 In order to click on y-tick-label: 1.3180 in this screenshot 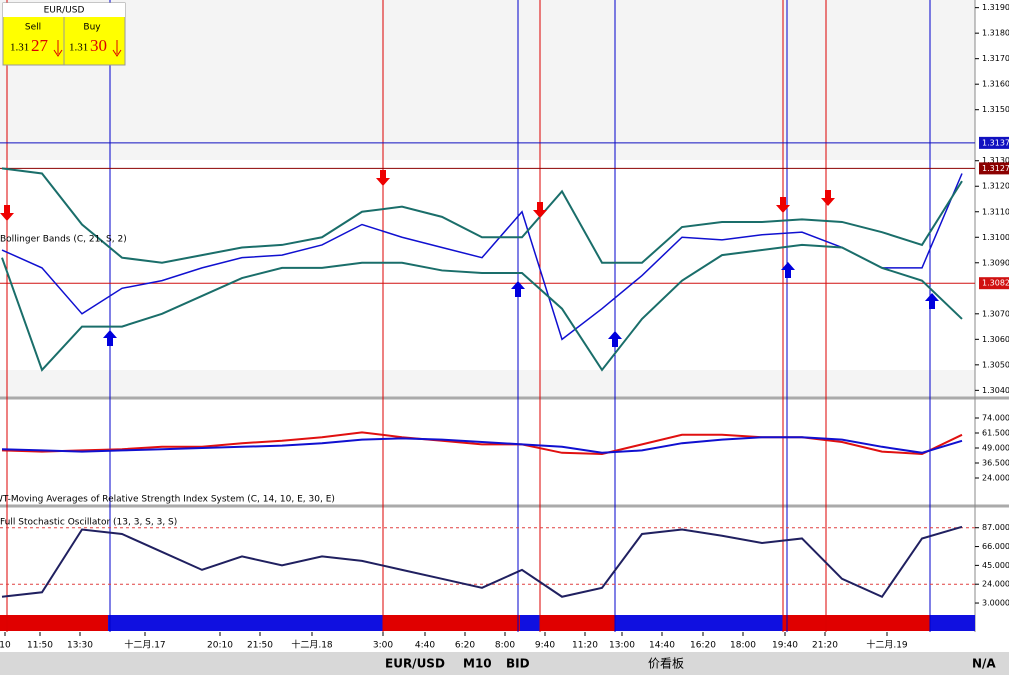, I will do `click(995, 33)`.